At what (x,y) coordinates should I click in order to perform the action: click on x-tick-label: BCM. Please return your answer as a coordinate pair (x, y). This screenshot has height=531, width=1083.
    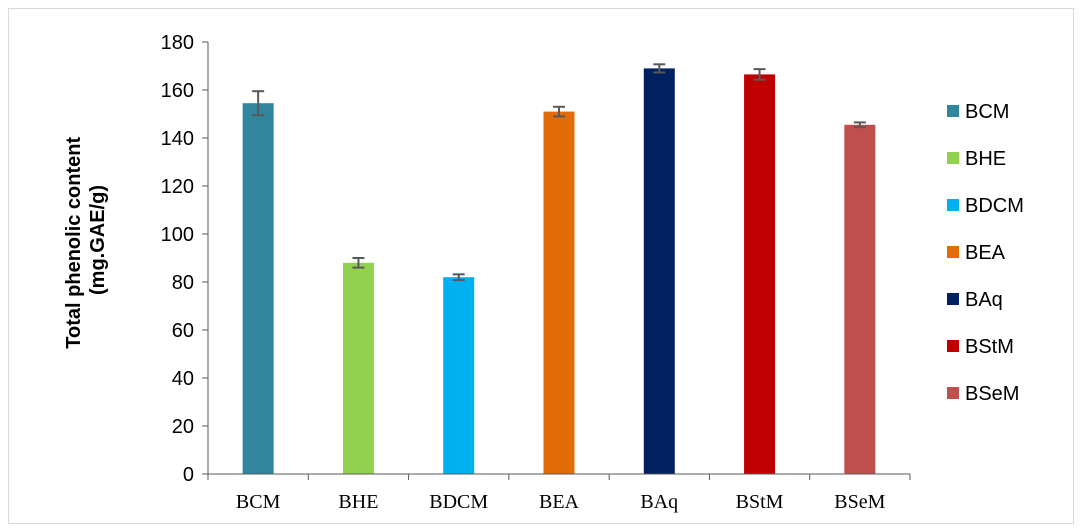
    Looking at the image, I should click on (258, 502).